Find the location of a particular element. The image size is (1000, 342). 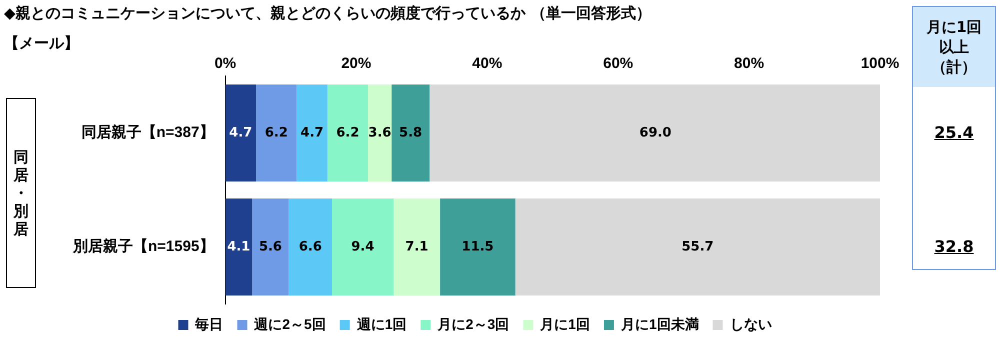

y-tick-label: 同居親子【n=387】 is located at coordinates (147, 133).